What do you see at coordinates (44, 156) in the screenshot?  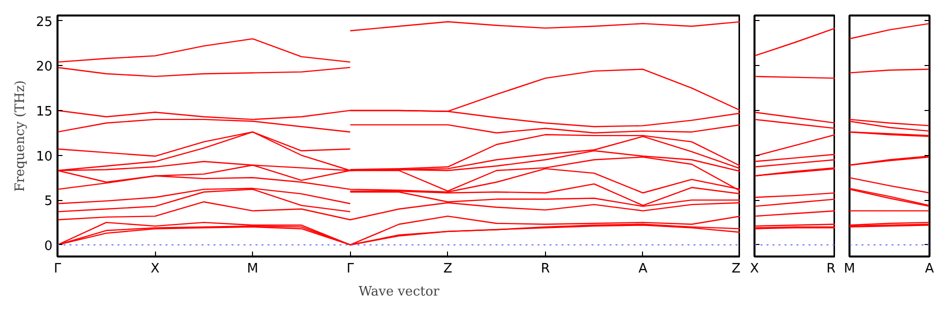 I see `y-tick-label: 10` at bounding box center [44, 156].